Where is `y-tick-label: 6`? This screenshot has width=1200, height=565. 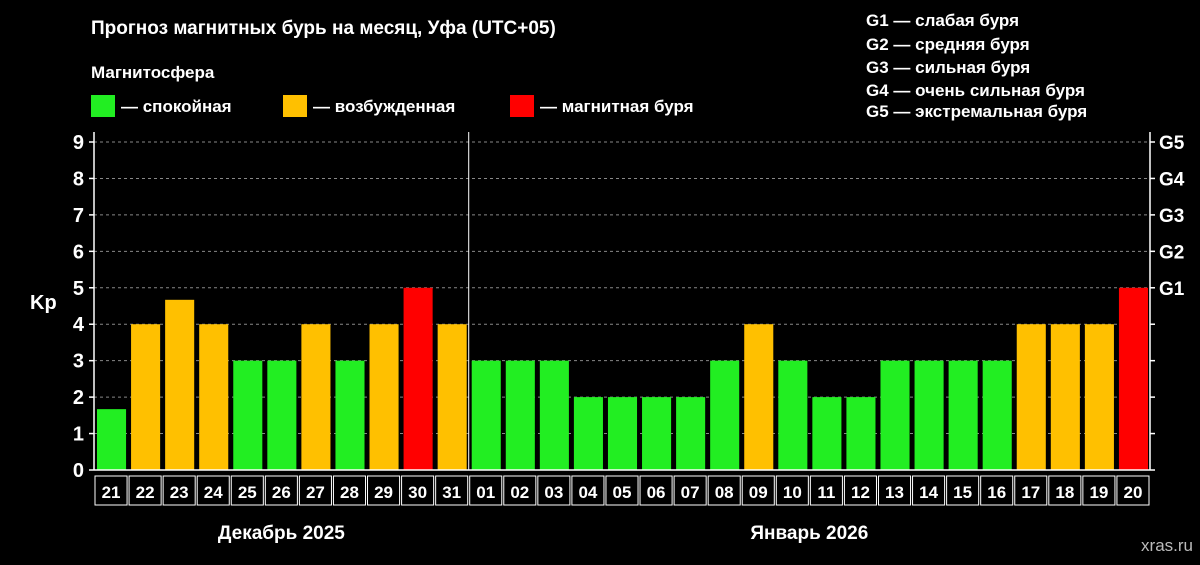 y-tick-label: 6 is located at coordinates (78, 252).